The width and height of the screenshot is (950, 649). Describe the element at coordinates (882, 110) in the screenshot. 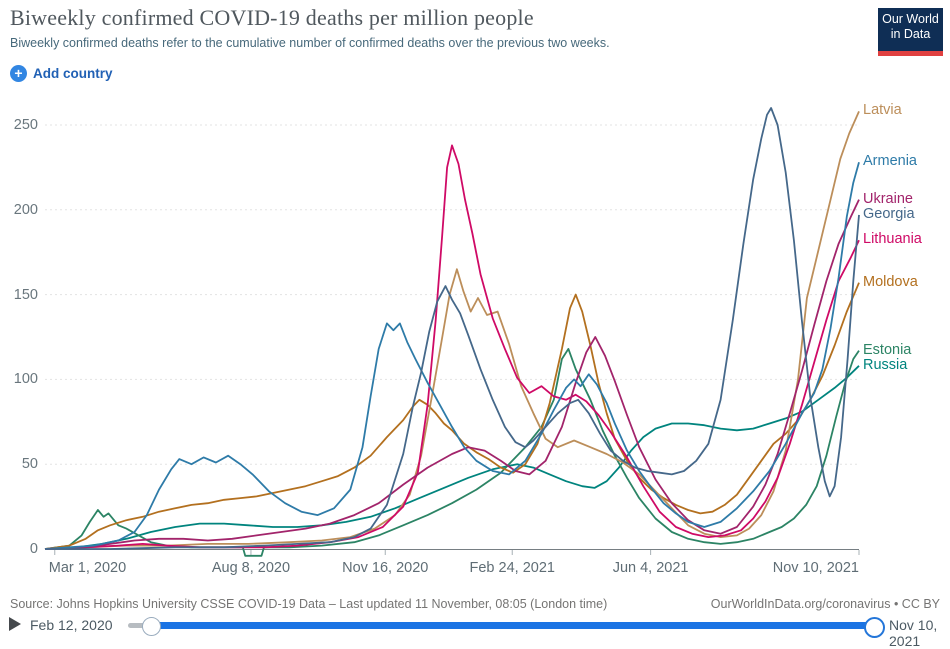

I see `series-label-latvia: Latvia` at that location.